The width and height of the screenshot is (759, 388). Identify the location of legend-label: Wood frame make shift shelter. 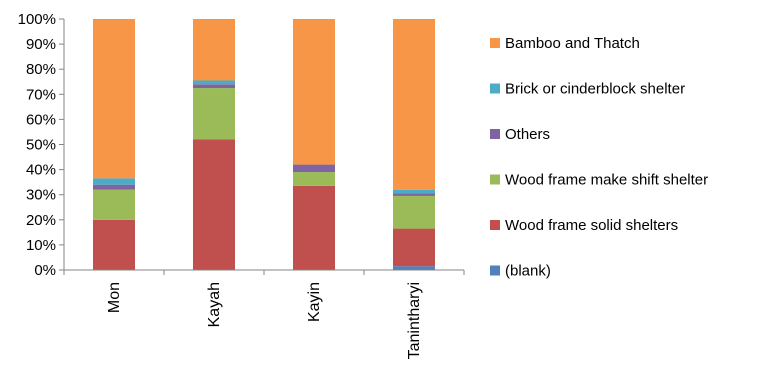
(606, 180).